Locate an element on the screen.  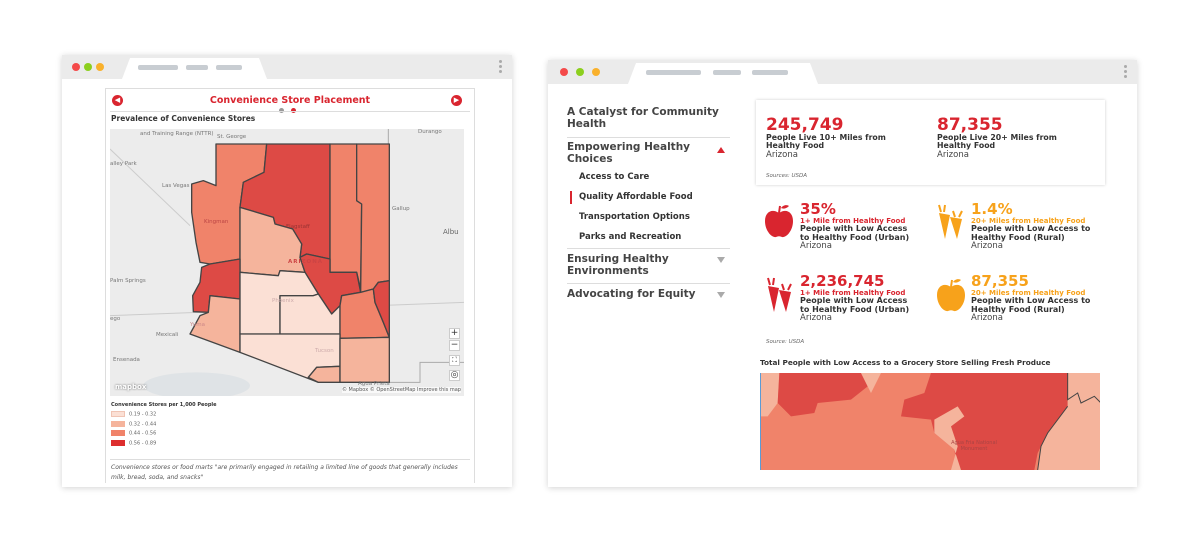
map-label: ARIZONA is located at coordinates (306, 262).